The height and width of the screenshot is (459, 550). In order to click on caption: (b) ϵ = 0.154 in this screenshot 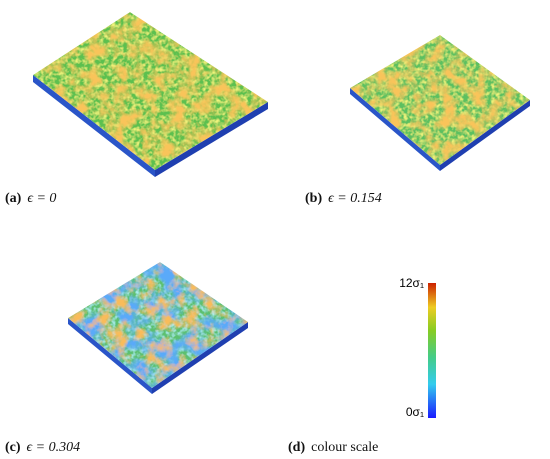, I will do `click(343, 199)`.